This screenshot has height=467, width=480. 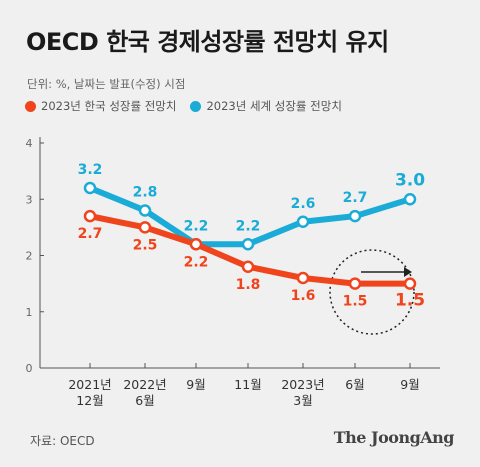 What do you see at coordinates (355, 198) in the screenshot?
I see `world-data-label: 2.7` at bounding box center [355, 198].